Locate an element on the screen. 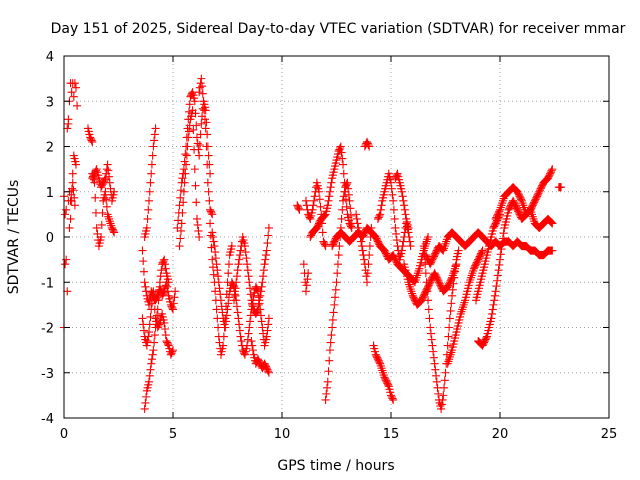  y-tick-label: 0 is located at coordinates (50, 238).